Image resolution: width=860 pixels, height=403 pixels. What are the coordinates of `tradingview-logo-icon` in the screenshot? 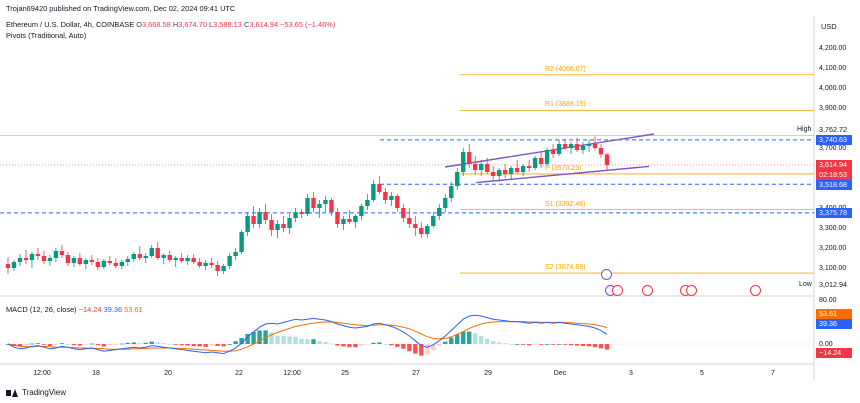 It's located at (12, 393).